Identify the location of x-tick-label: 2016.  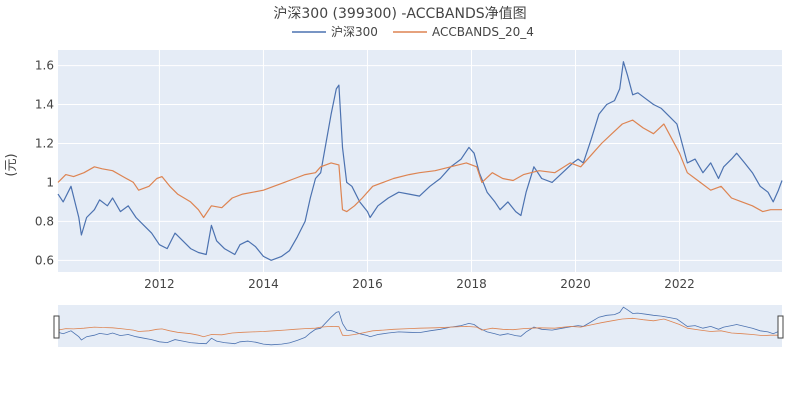
(367, 284).